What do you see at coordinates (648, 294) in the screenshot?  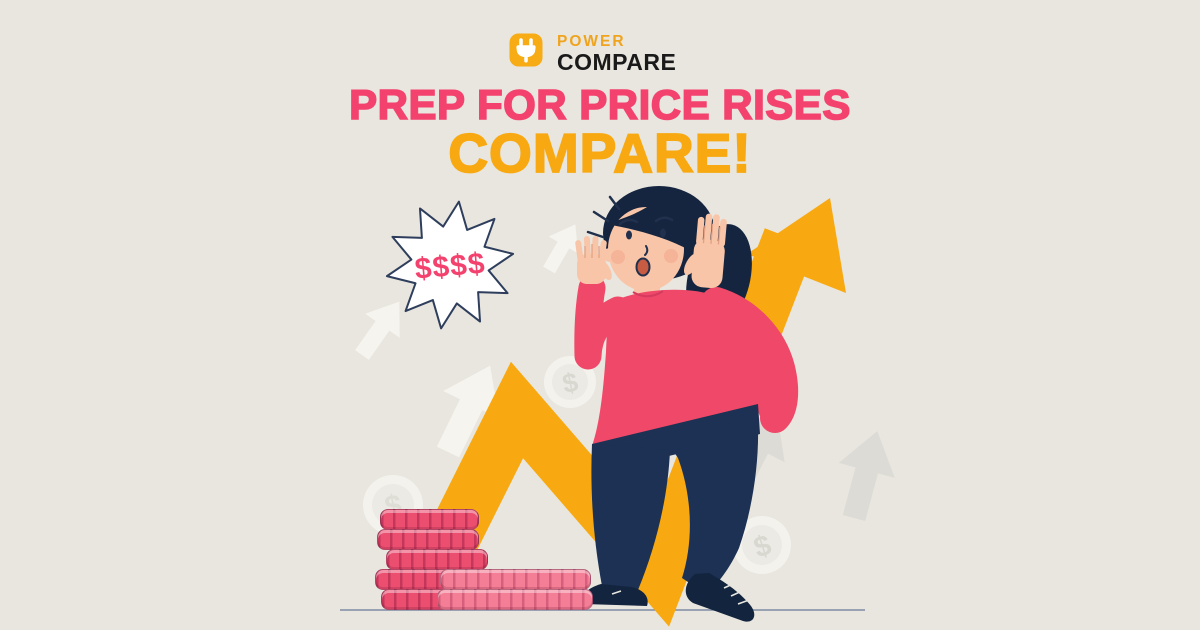 I see `sweater-neckline` at bounding box center [648, 294].